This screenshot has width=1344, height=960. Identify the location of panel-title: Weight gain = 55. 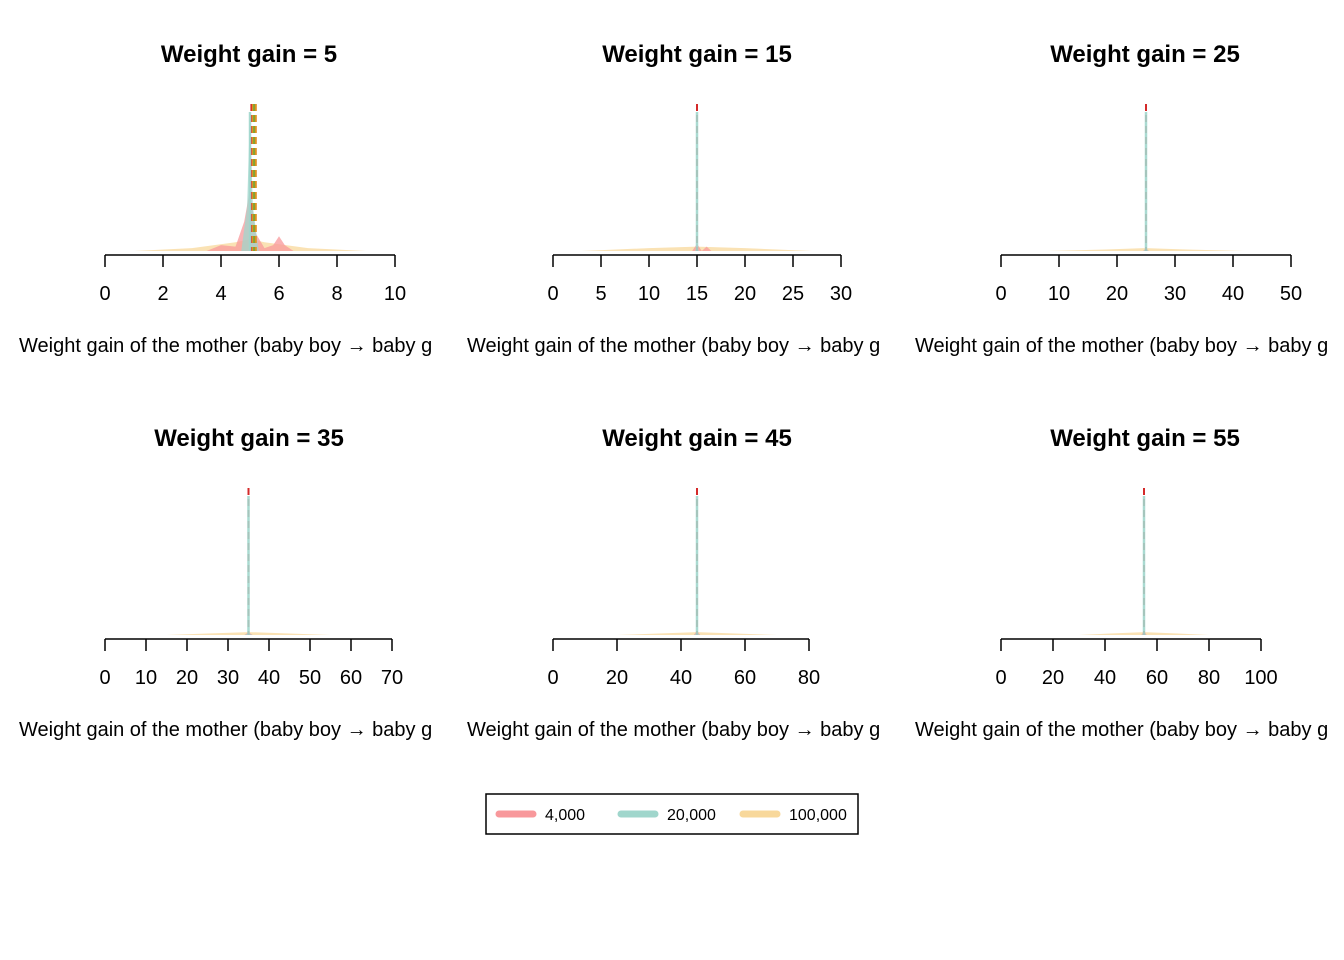
(1145, 438).